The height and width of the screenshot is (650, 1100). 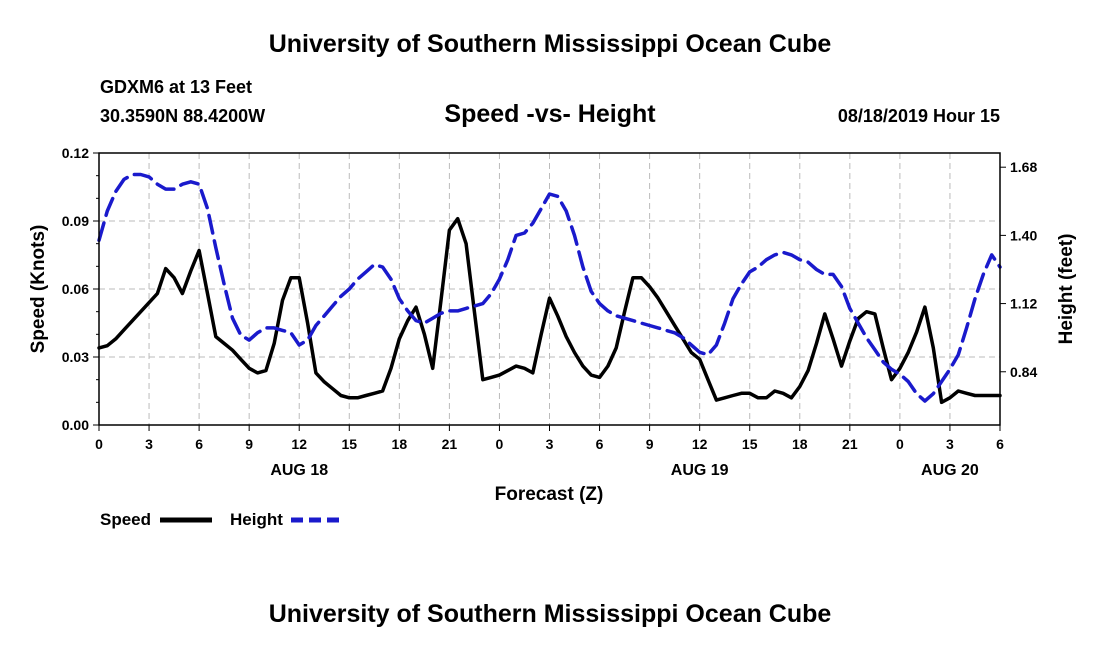 I want to click on legend: Speed Height, so click(x=221, y=519).